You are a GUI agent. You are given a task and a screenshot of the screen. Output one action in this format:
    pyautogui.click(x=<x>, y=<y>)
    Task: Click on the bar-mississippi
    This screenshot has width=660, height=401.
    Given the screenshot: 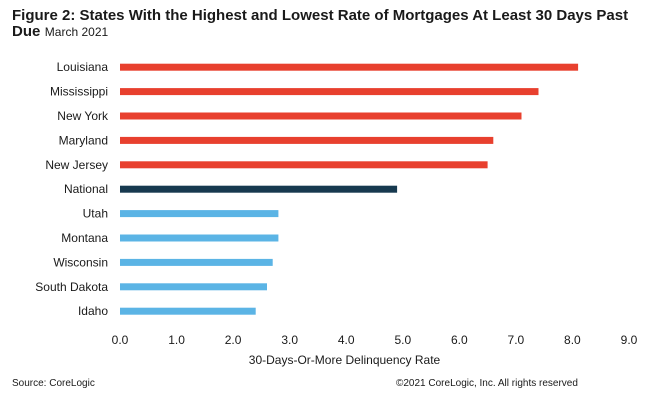 What is the action you would take?
    pyautogui.click(x=329, y=92)
    